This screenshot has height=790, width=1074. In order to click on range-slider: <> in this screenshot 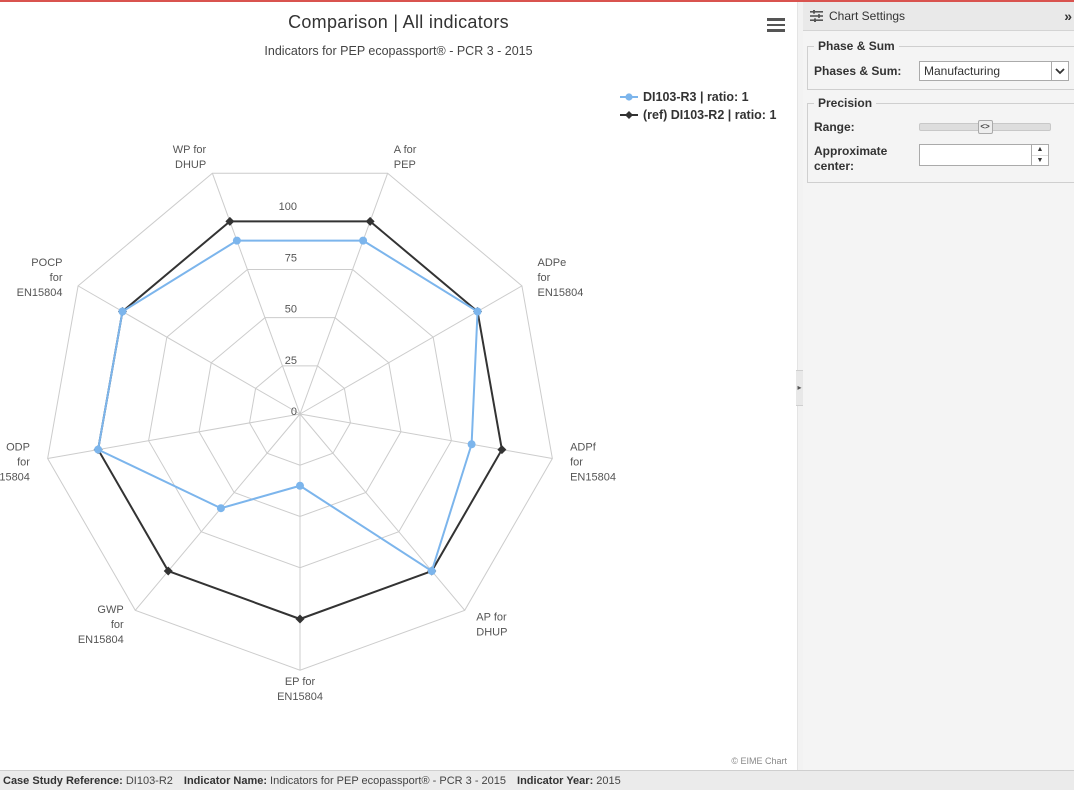, I will do `click(985, 127)`.